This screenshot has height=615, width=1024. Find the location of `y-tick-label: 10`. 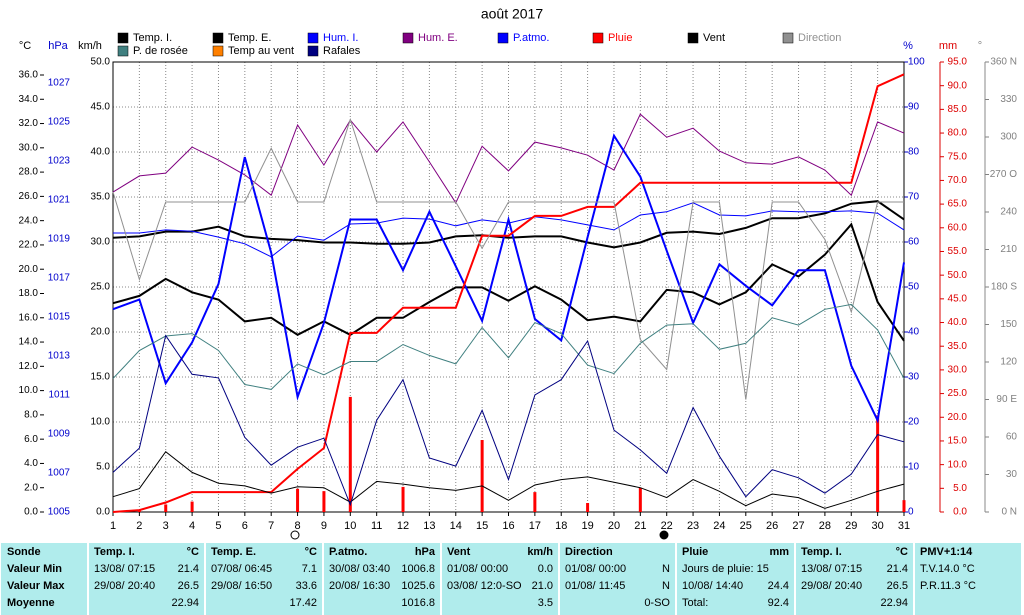

y-tick-label: 10 is located at coordinates (914, 467).